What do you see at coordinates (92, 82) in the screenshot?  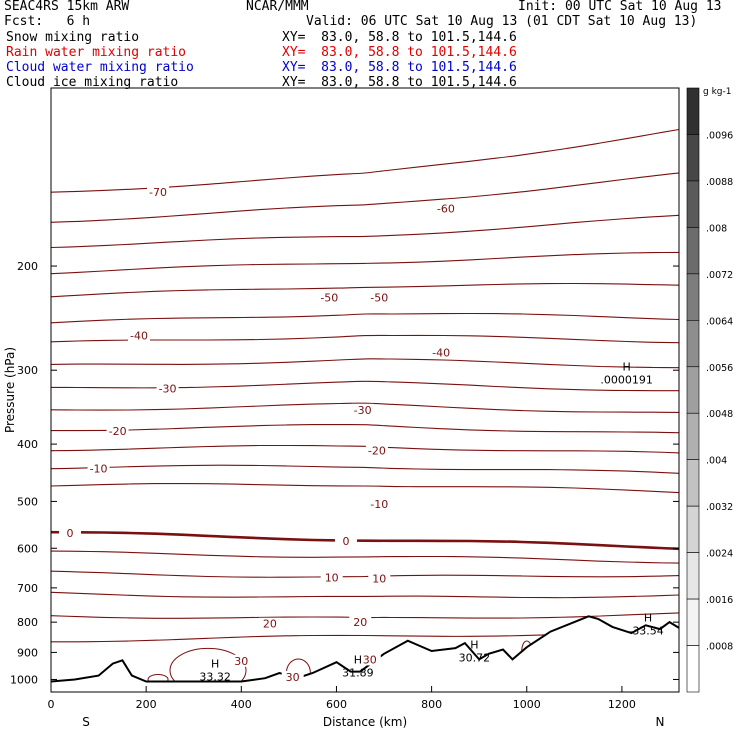 I see `field-label-cloud-ice: Cloud ice mixing ratio` at bounding box center [92, 82].